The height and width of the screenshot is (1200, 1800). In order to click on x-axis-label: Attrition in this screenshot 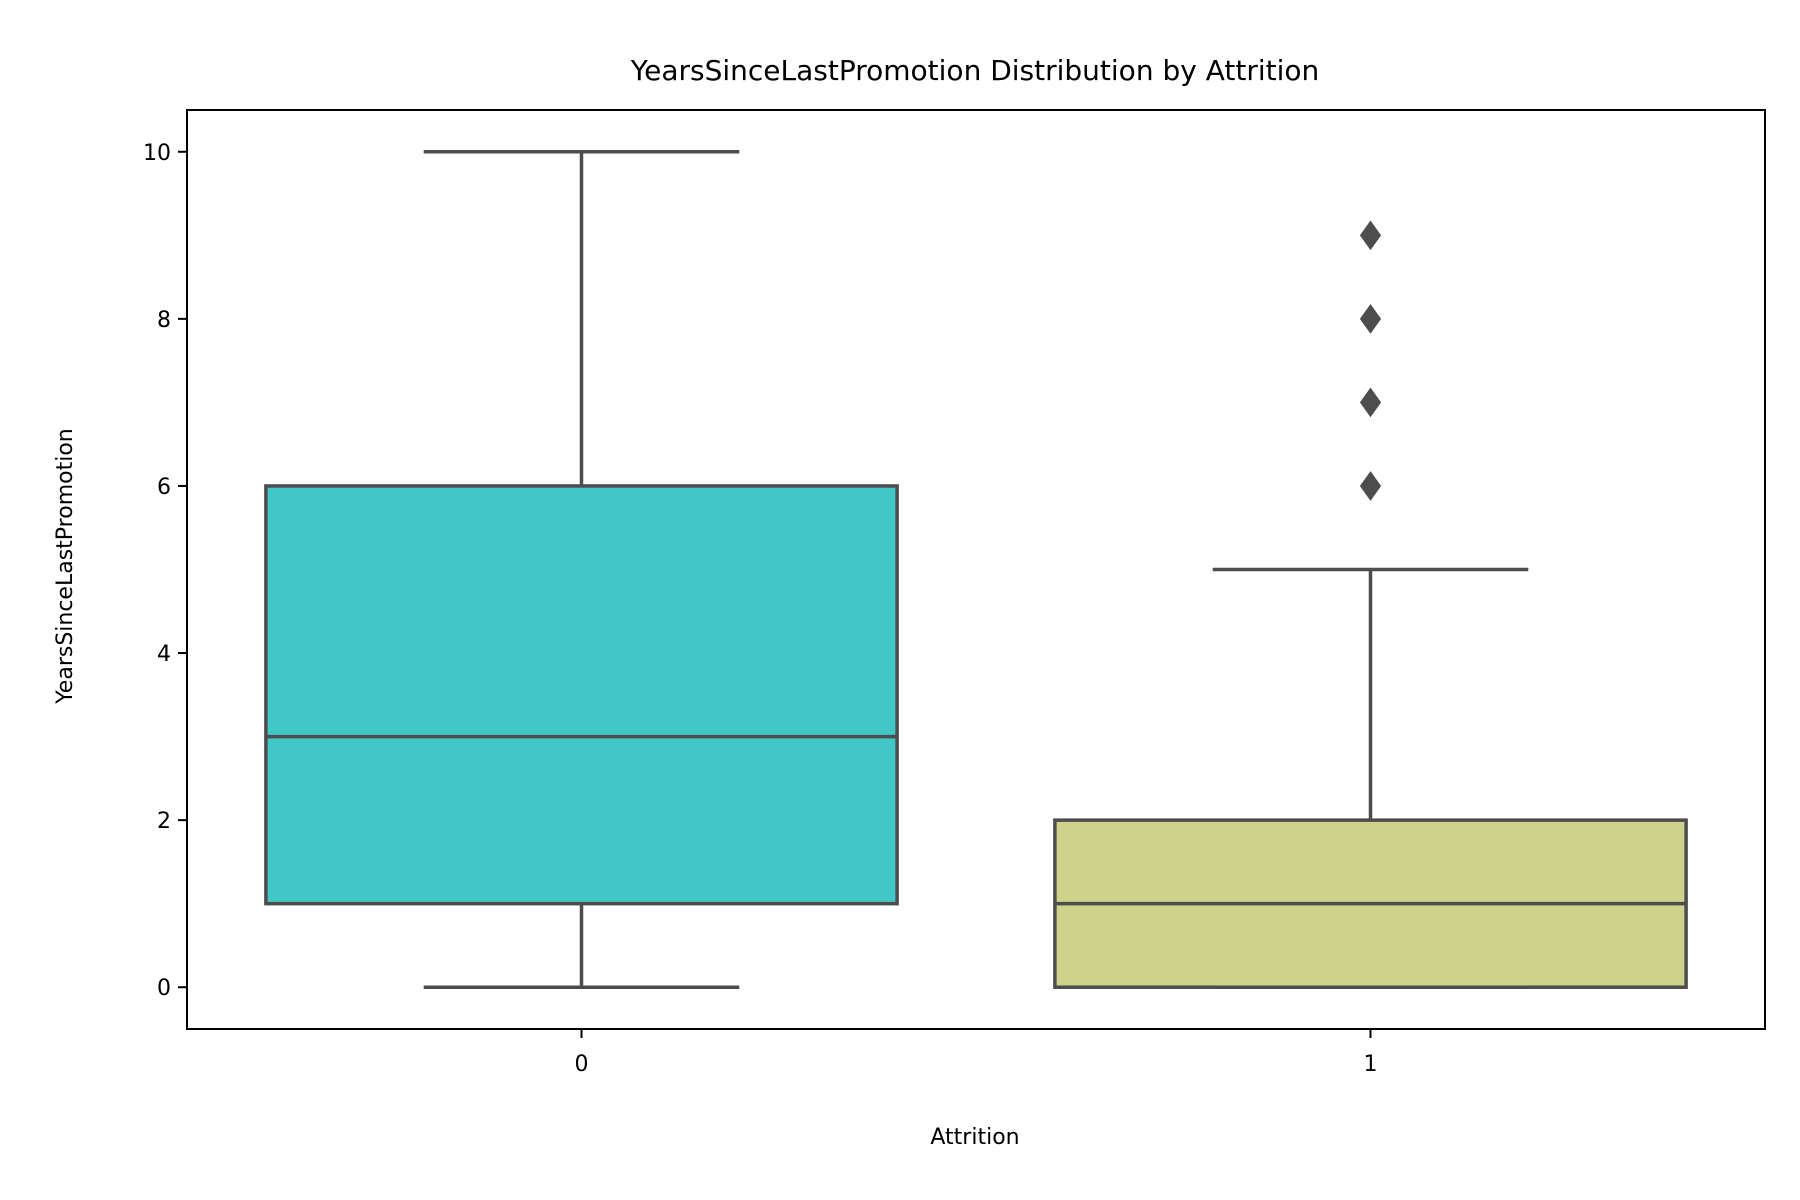, I will do `click(974, 1137)`.